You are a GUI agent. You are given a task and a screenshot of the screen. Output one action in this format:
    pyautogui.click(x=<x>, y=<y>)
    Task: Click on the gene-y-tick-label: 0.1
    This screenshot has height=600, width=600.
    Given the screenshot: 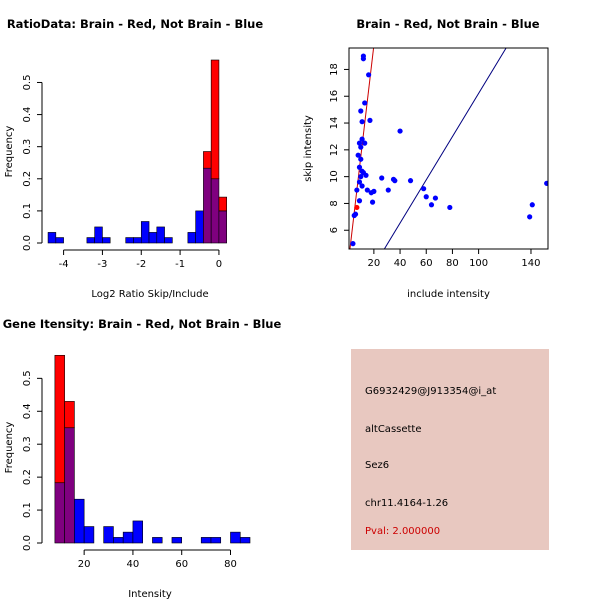 What is the action you would take?
    pyautogui.click(x=27, y=510)
    